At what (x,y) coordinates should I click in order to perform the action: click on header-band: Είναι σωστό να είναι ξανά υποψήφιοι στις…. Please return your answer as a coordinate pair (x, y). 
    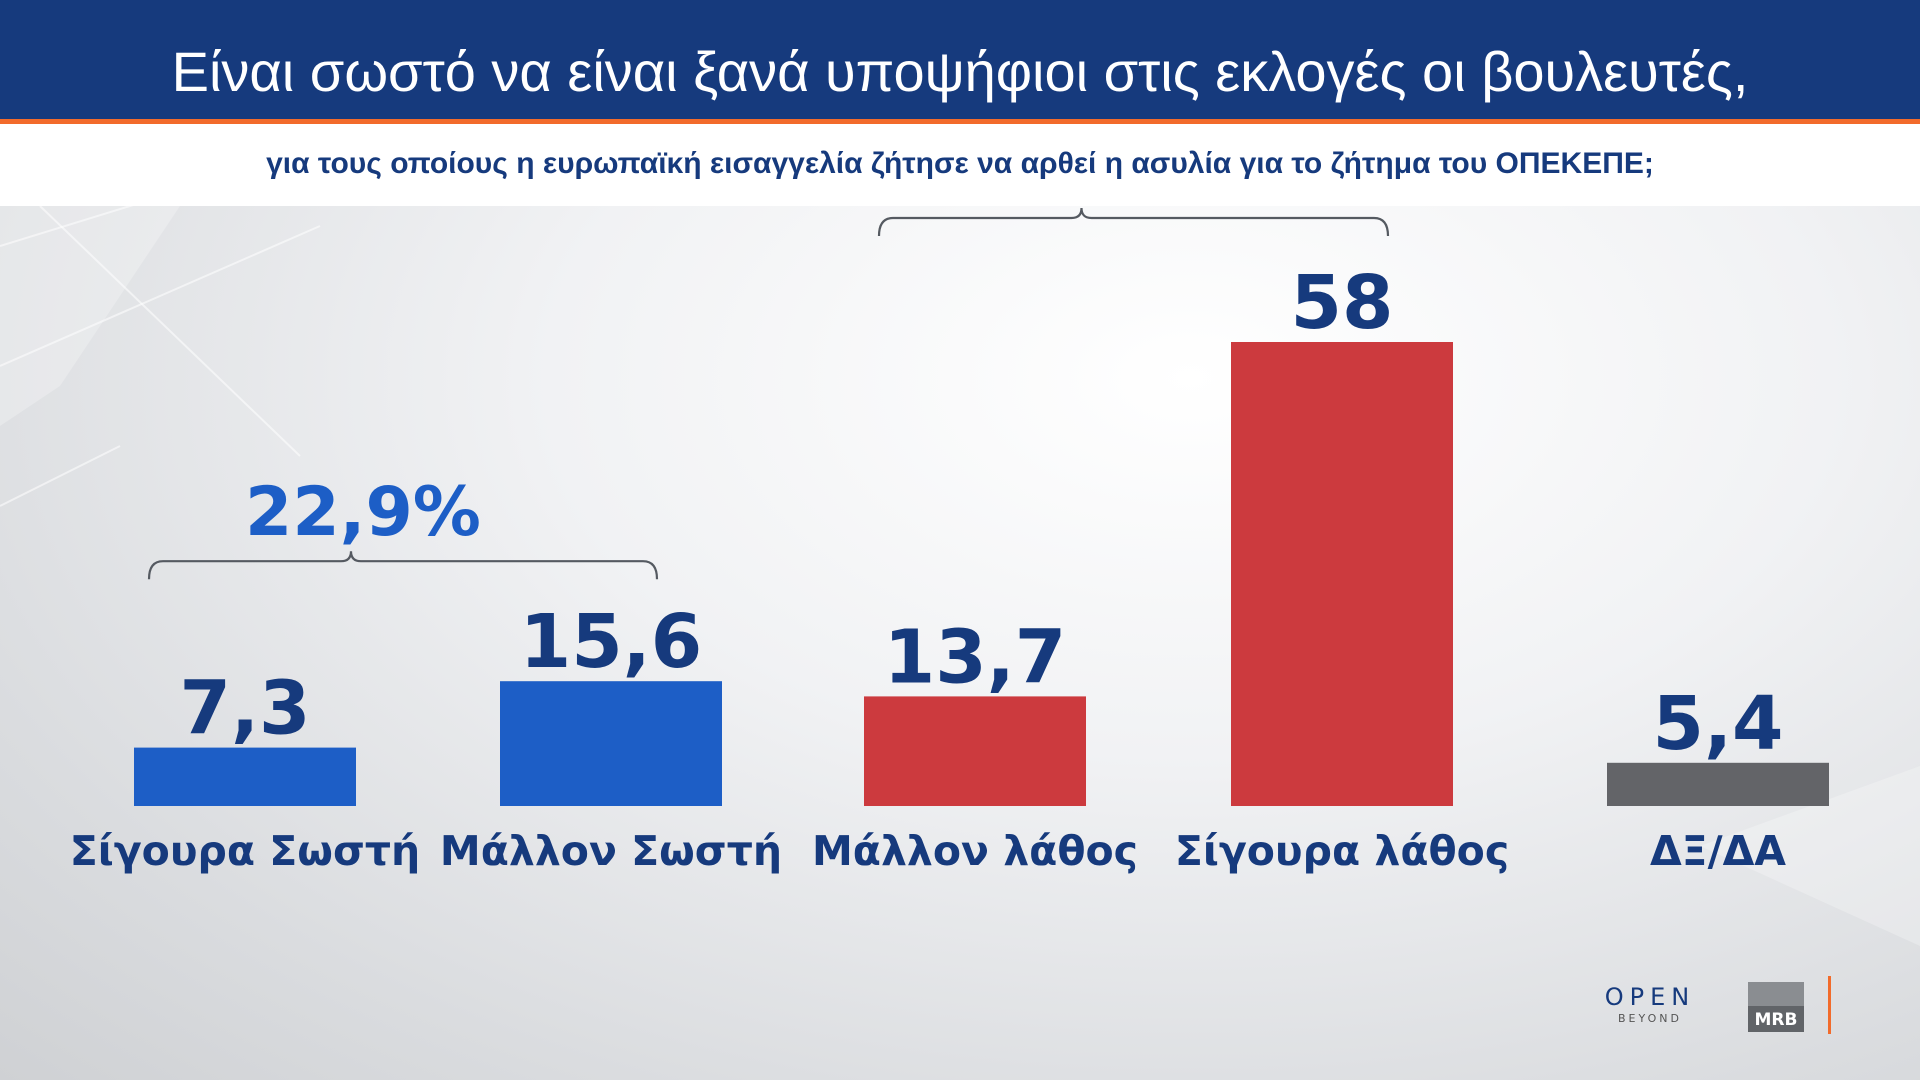
    Looking at the image, I should click on (960, 62).